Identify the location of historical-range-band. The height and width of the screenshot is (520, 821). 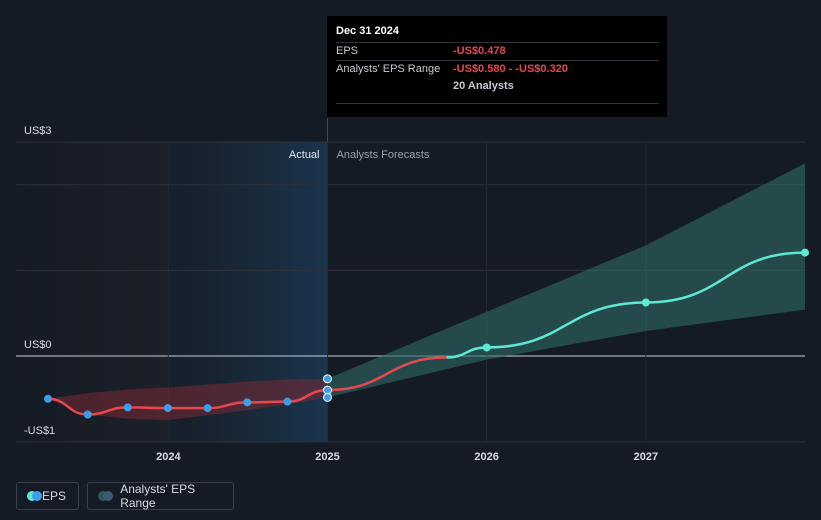
(188, 399).